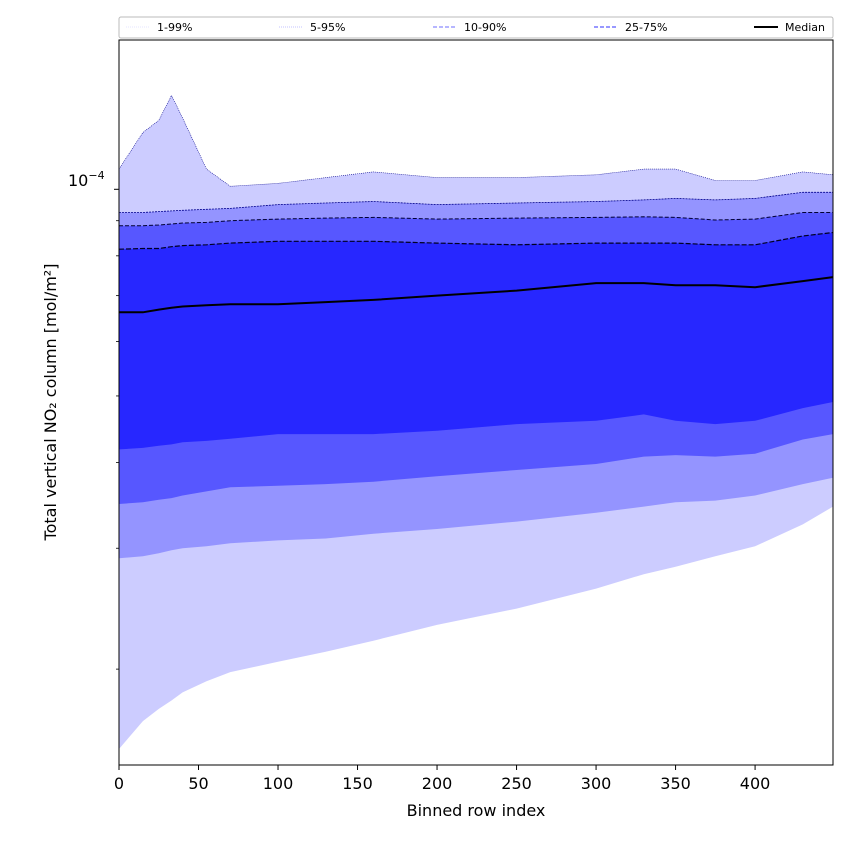 The image size is (850, 850). What do you see at coordinates (86, 179) in the screenshot?
I see `y-tick-label: 10−4` at bounding box center [86, 179].